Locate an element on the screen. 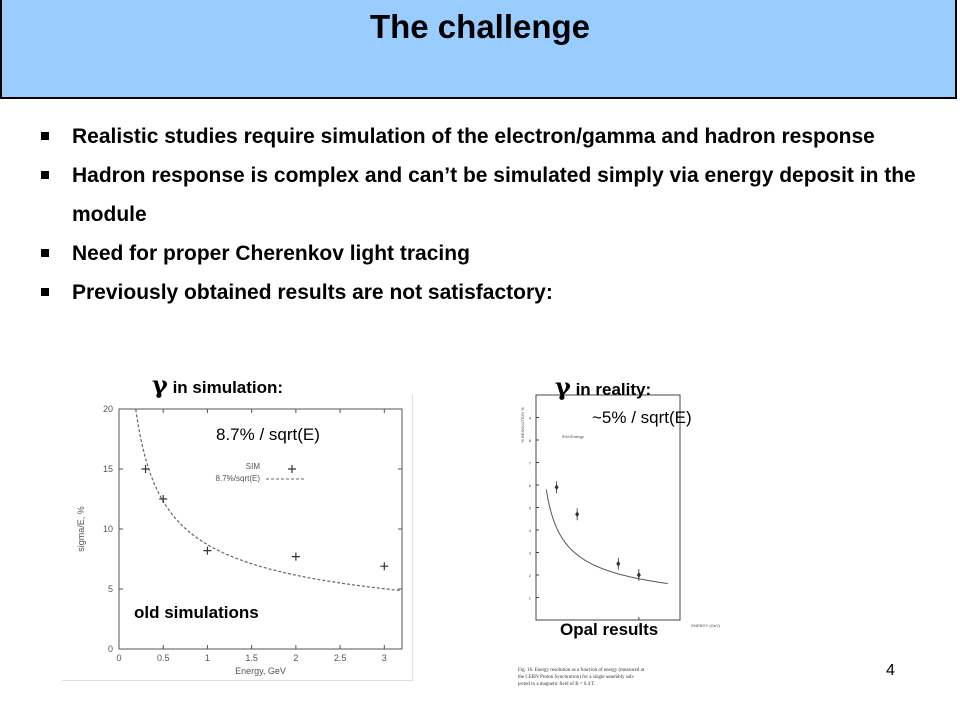  y-tick-label: 4 is located at coordinates (530, 530).